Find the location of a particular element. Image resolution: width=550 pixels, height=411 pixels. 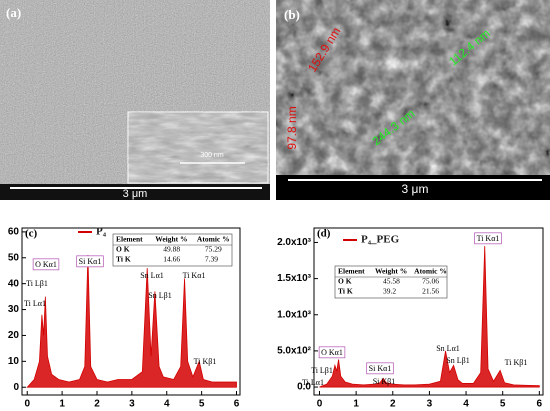

y-tick-label: 10 is located at coordinates (14, 361).